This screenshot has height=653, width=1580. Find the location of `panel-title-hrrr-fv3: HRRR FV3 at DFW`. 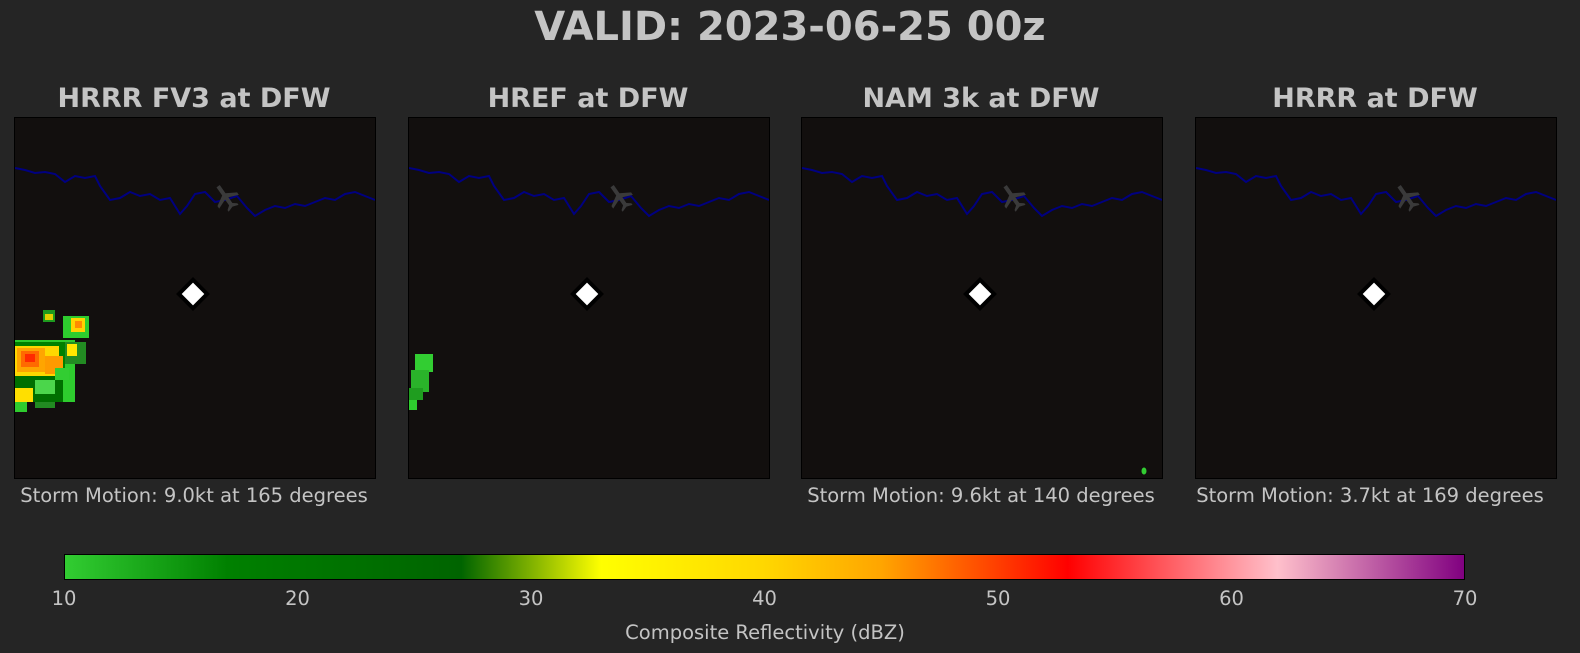

panel-title-hrrr-fv3: HRRR FV3 at DFW is located at coordinates (194, 98).